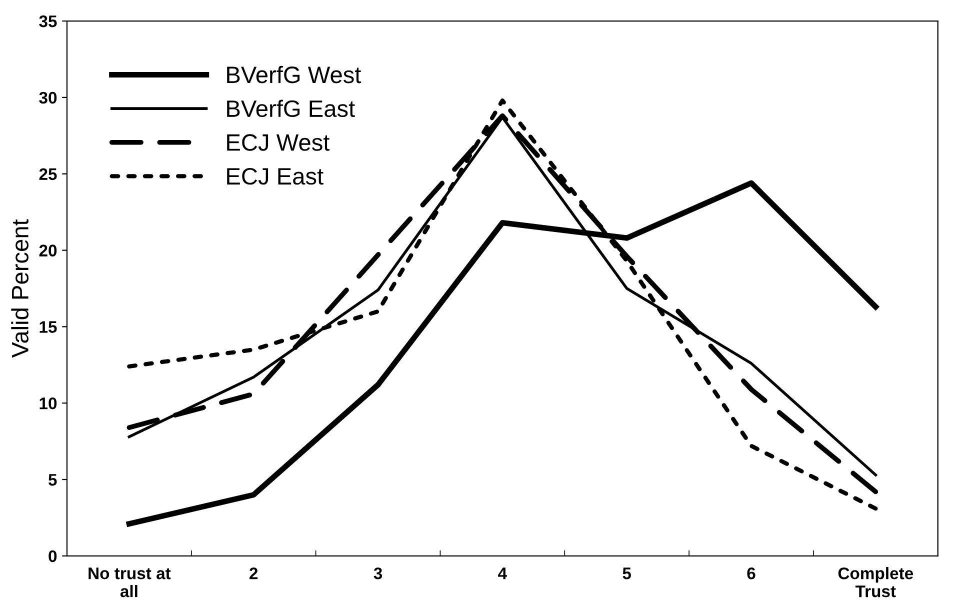 The height and width of the screenshot is (601, 957). I want to click on x-tick-label: No trust at all, so click(129, 583).